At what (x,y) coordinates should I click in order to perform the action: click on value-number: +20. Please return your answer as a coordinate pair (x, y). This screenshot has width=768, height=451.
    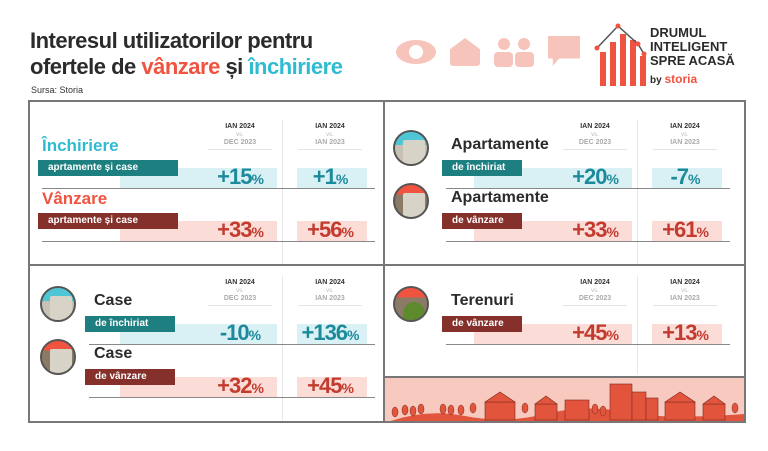
    Looking at the image, I should click on (589, 176).